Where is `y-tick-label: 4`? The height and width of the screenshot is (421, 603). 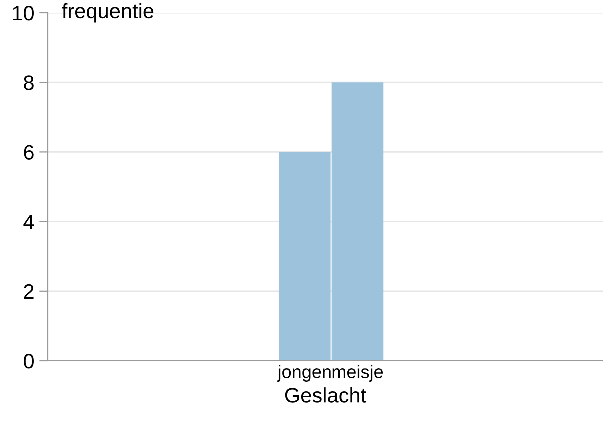
y-tick-label: 4 is located at coordinates (29, 222).